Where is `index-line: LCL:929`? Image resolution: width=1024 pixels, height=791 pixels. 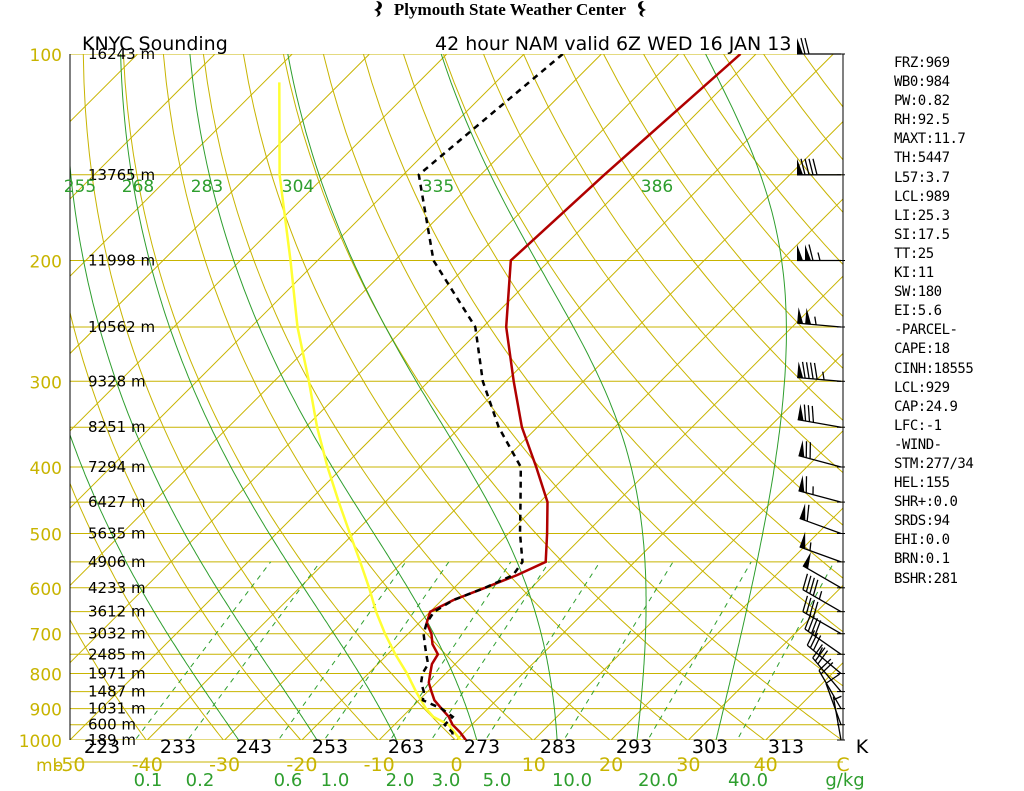
index-line: LCL:929 is located at coordinates (922, 387).